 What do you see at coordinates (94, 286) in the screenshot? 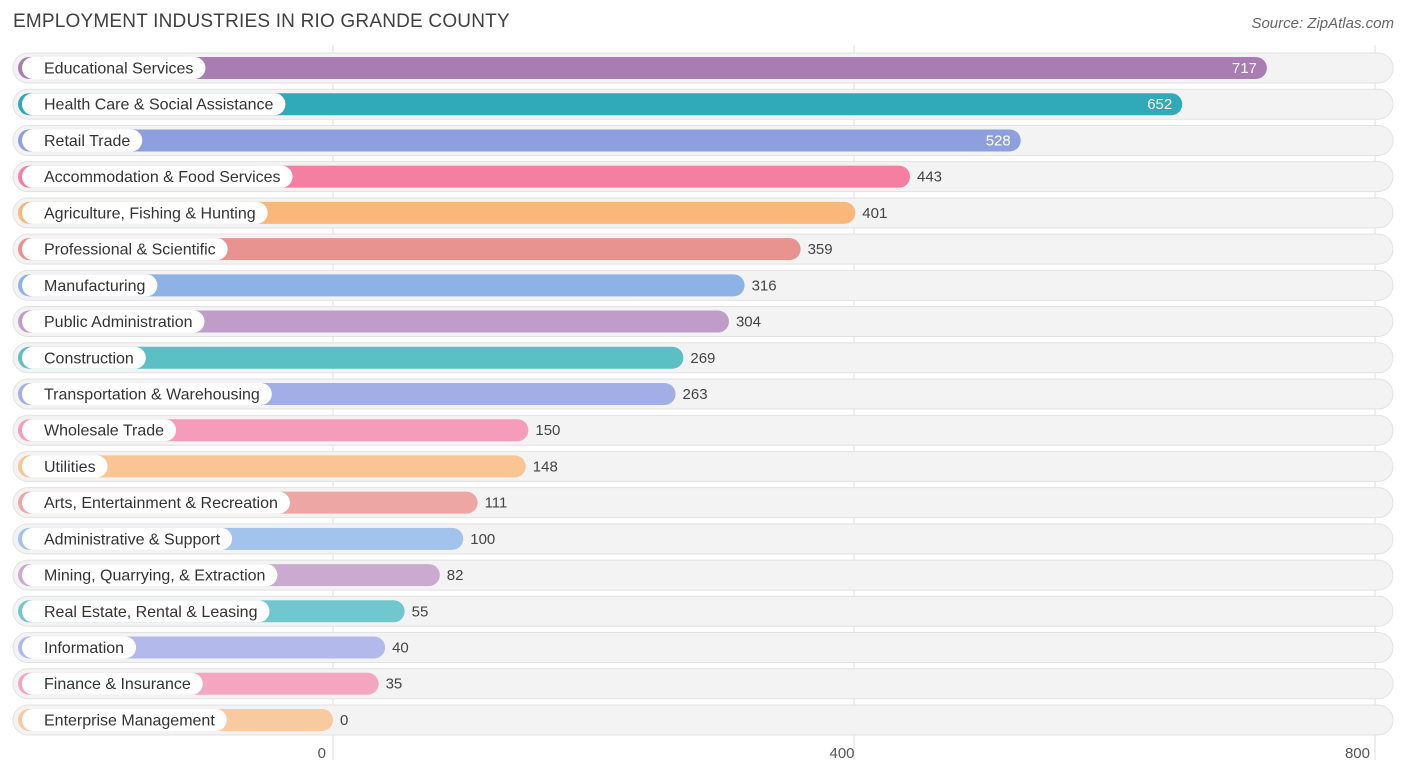
I see `category-label: Manufacturing` at bounding box center [94, 286].